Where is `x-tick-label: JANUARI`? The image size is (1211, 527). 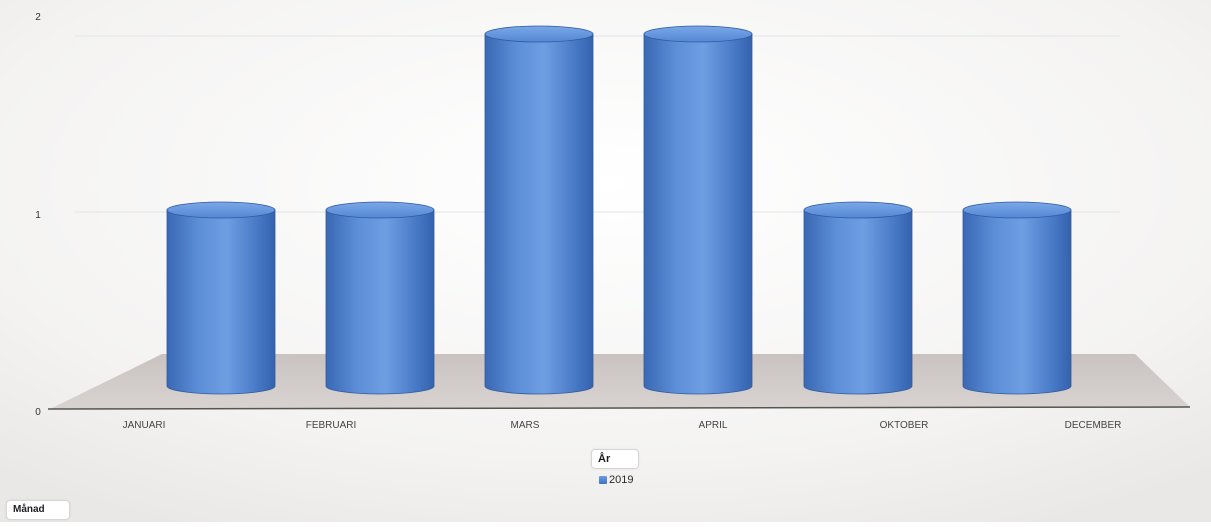
x-tick-label: JANUARI is located at coordinates (144, 425).